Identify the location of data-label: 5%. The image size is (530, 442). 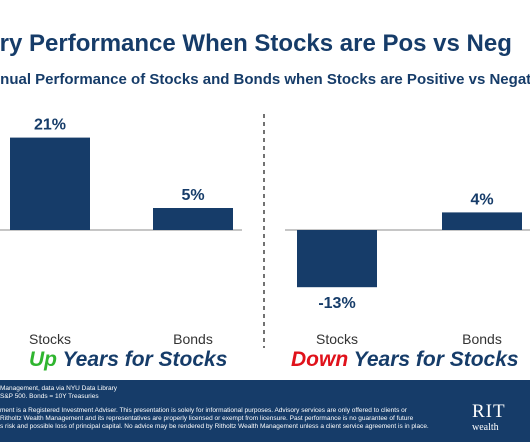
(192, 195).